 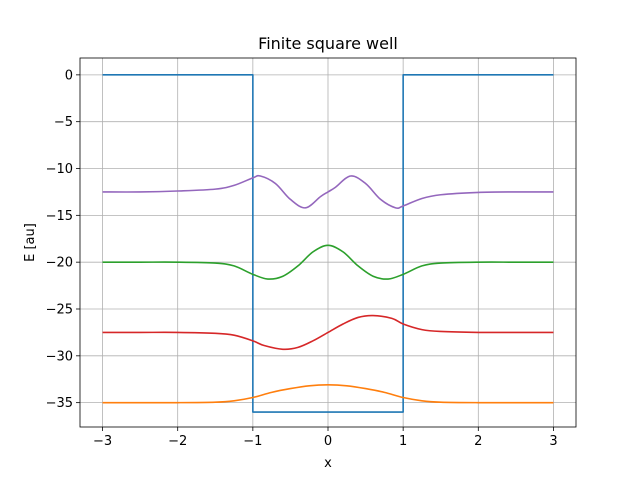 I want to click on y-tick-label: −25, so click(x=59, y=309).